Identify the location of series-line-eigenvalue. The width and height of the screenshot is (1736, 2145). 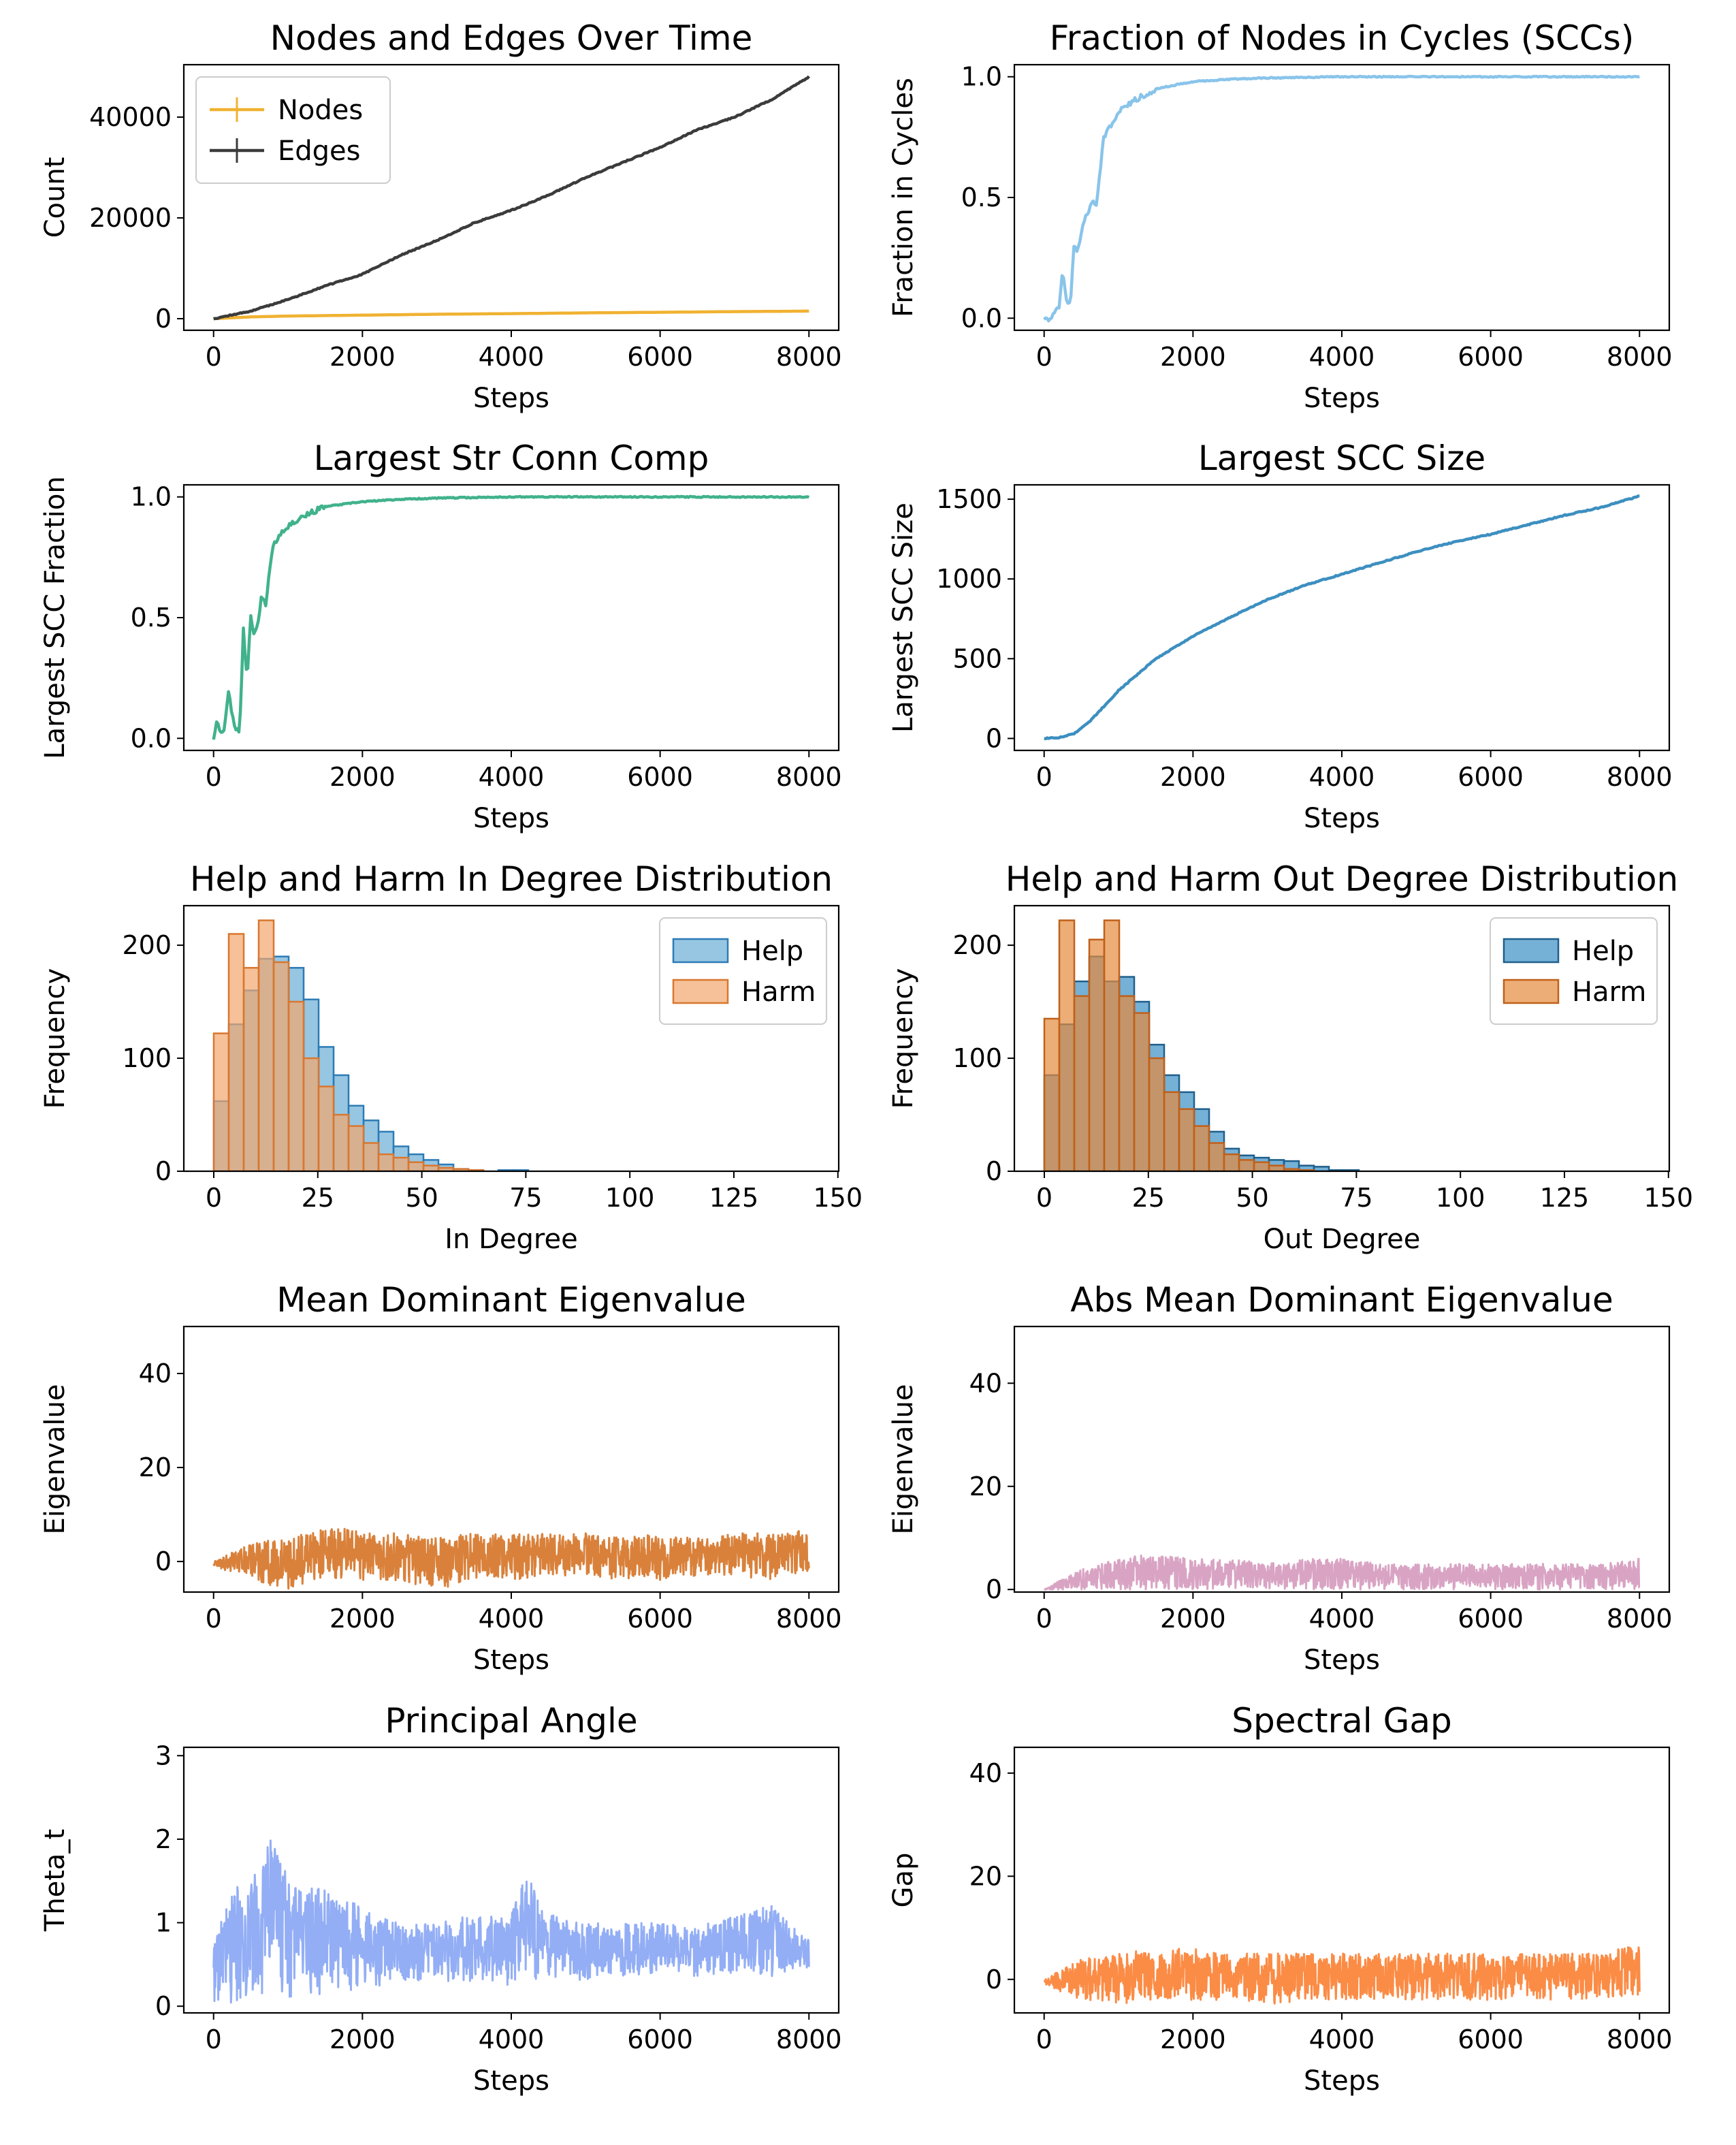
(511, 1558).